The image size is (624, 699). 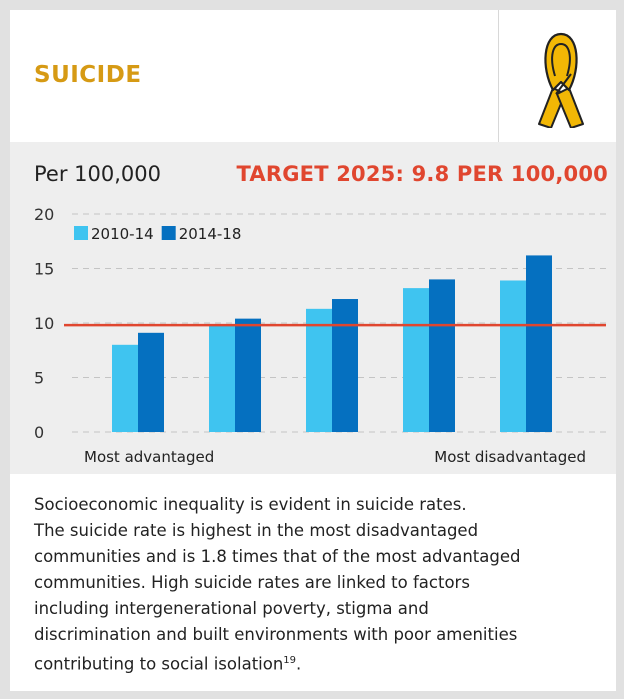 I want to click on legend-label: 2014-18, so click(x=210, y=234).